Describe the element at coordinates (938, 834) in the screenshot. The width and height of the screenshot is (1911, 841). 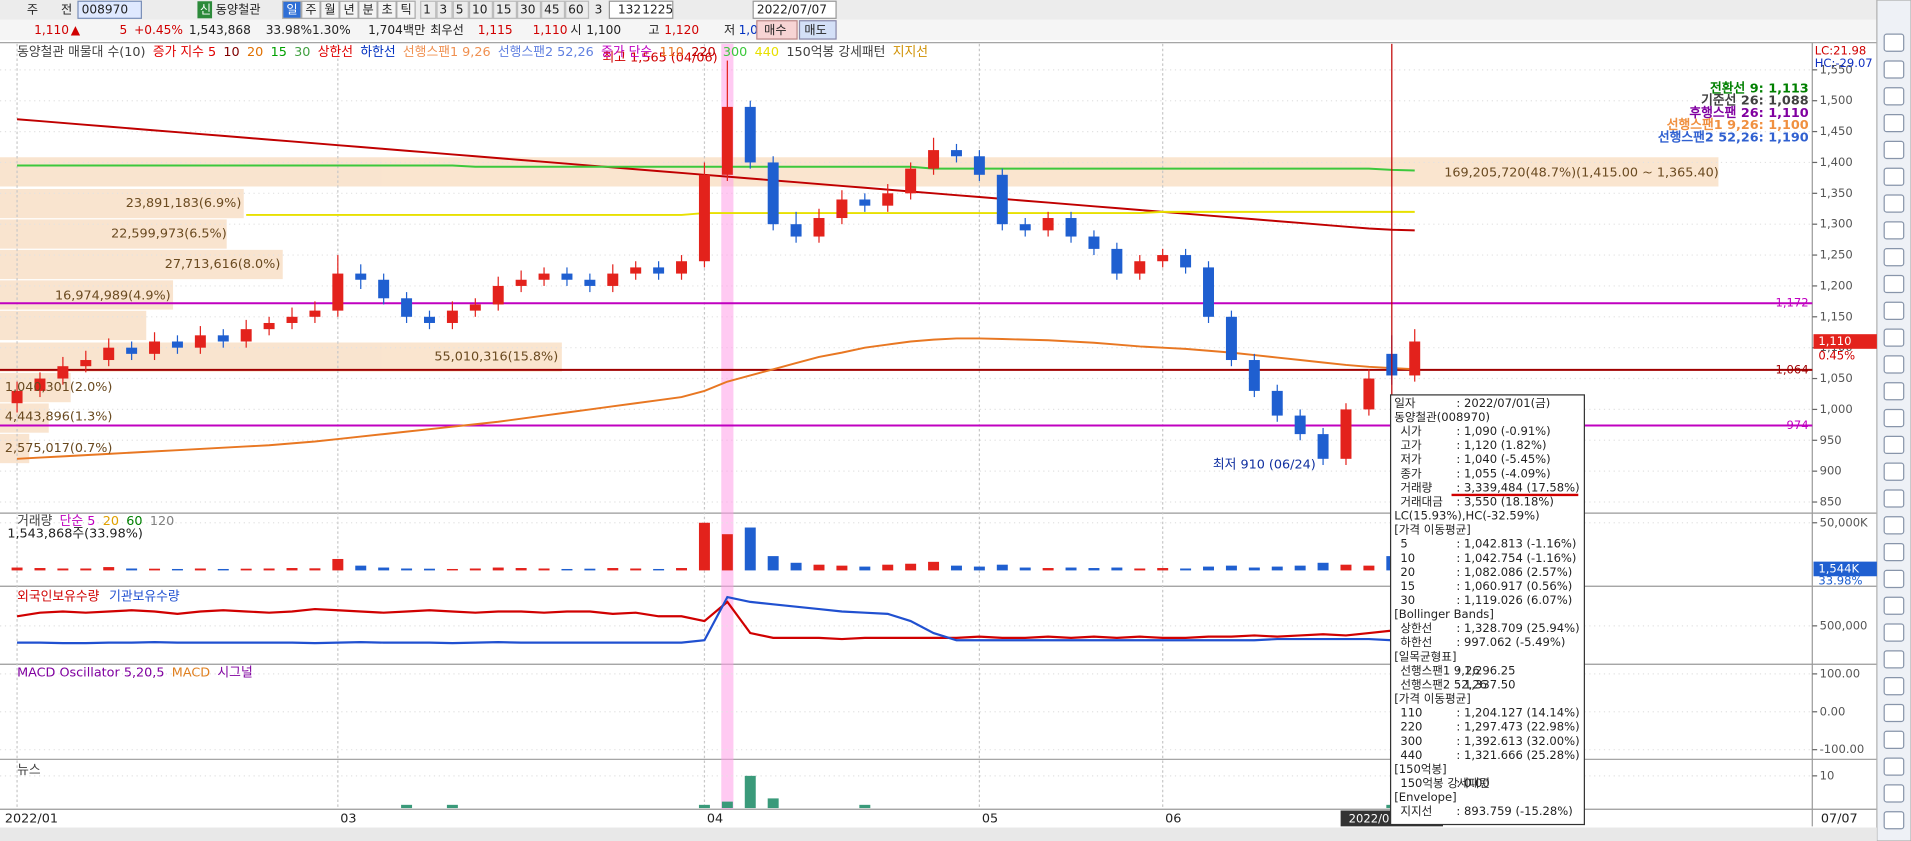
I see `scrollbar` at that location.